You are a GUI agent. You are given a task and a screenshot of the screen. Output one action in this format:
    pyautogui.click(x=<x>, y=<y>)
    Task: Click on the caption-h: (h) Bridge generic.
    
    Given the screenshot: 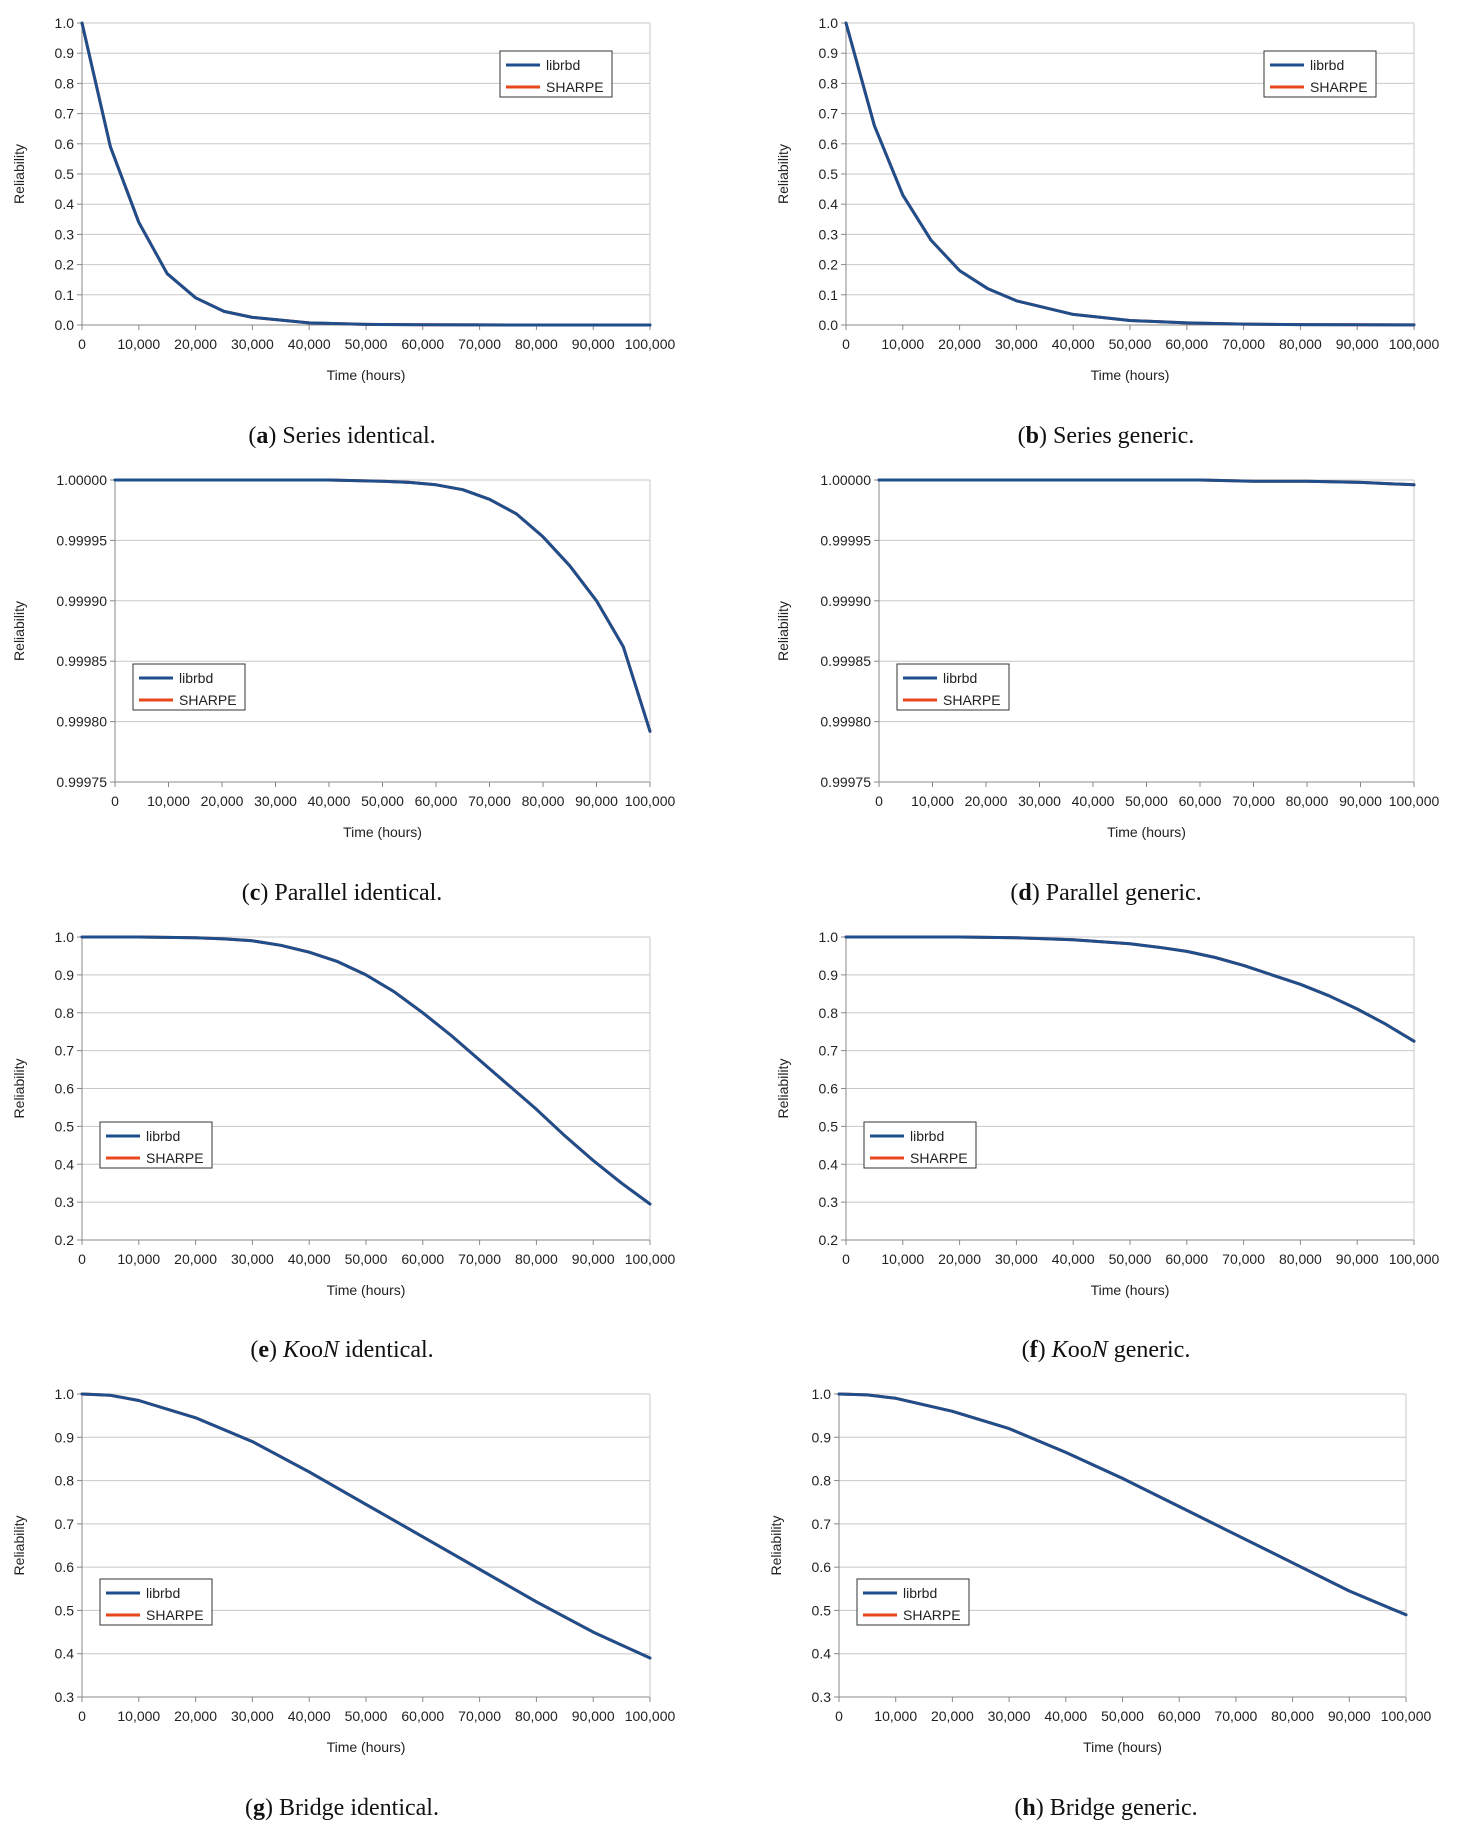 What is the action you would take?
    pyautogui.click(x=1105, y=1808)
    